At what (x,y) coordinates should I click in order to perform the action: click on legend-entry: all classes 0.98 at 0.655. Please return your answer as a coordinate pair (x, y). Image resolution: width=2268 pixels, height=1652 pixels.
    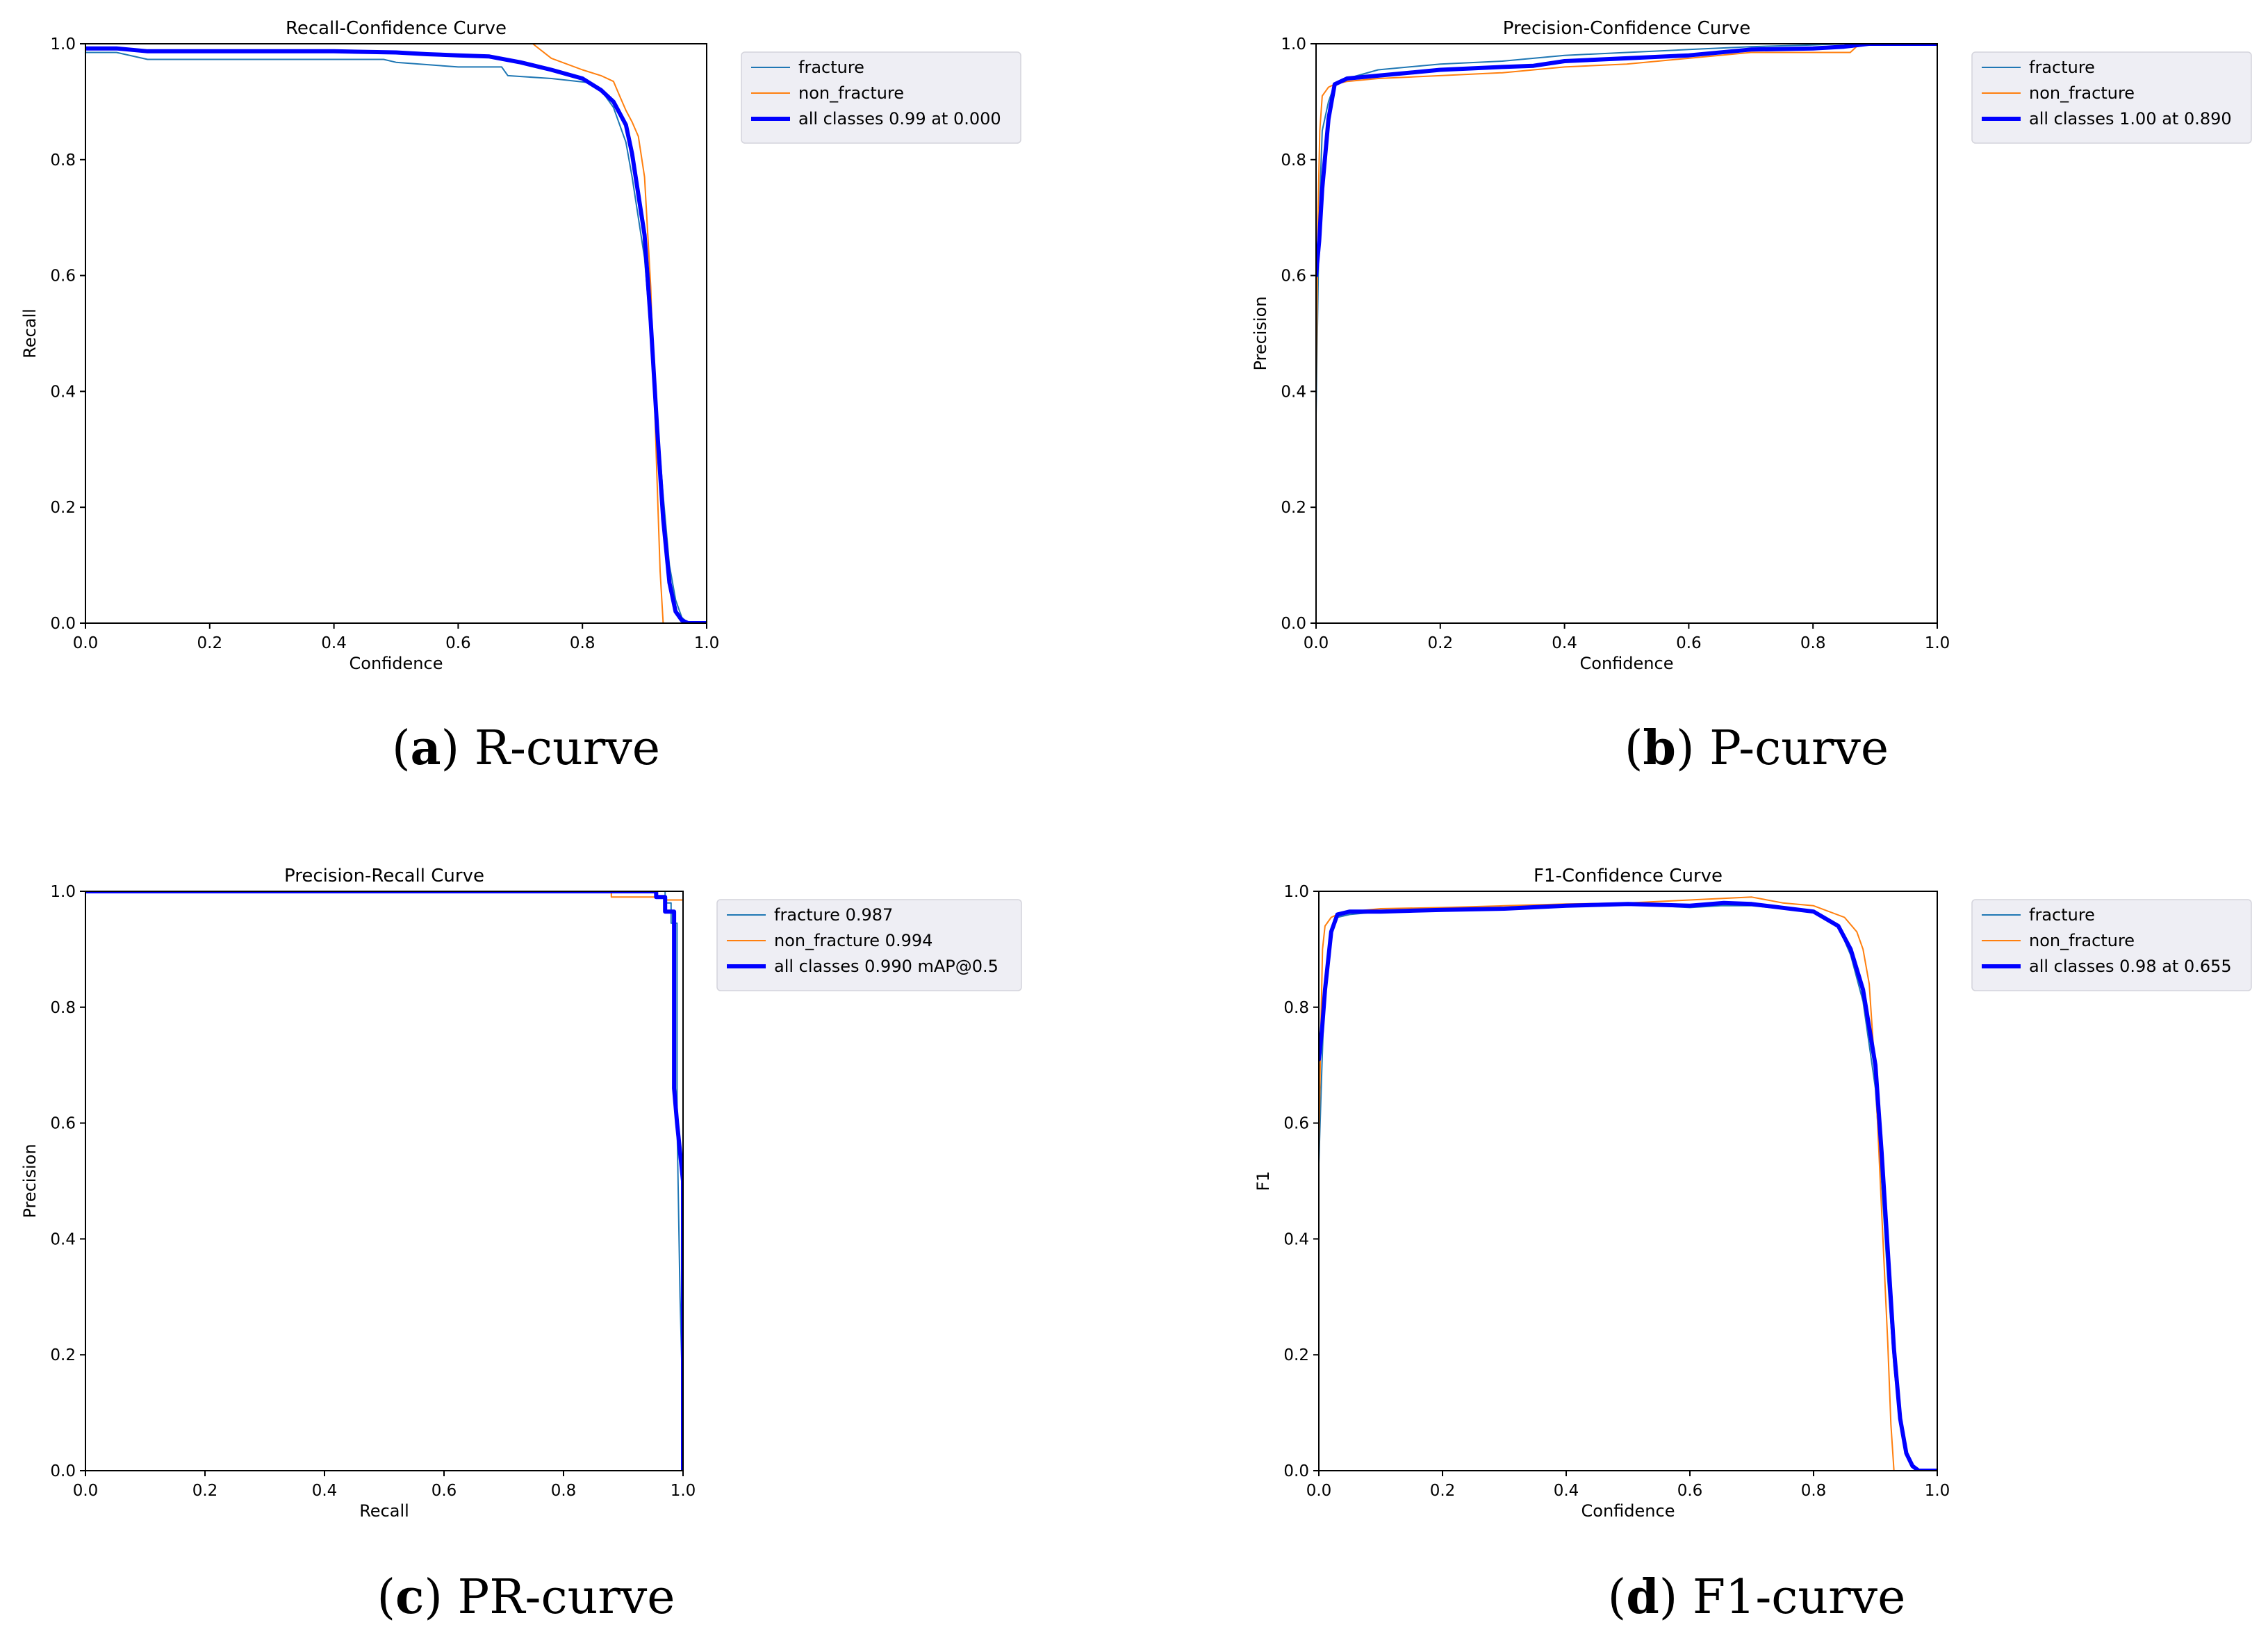
    Looking at the image, I should click on (2130, 966).